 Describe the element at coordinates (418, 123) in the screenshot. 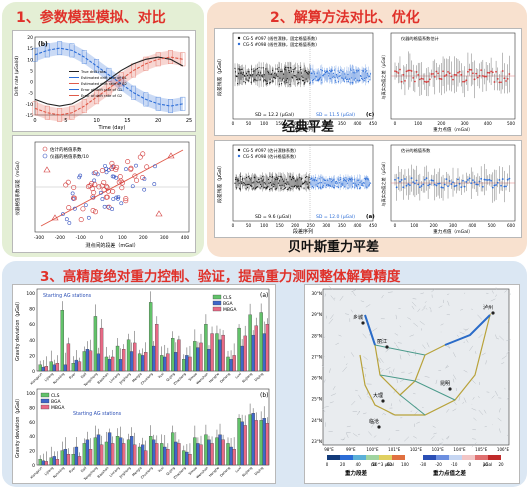

I see `right-x-tick-label: 100` at that location.